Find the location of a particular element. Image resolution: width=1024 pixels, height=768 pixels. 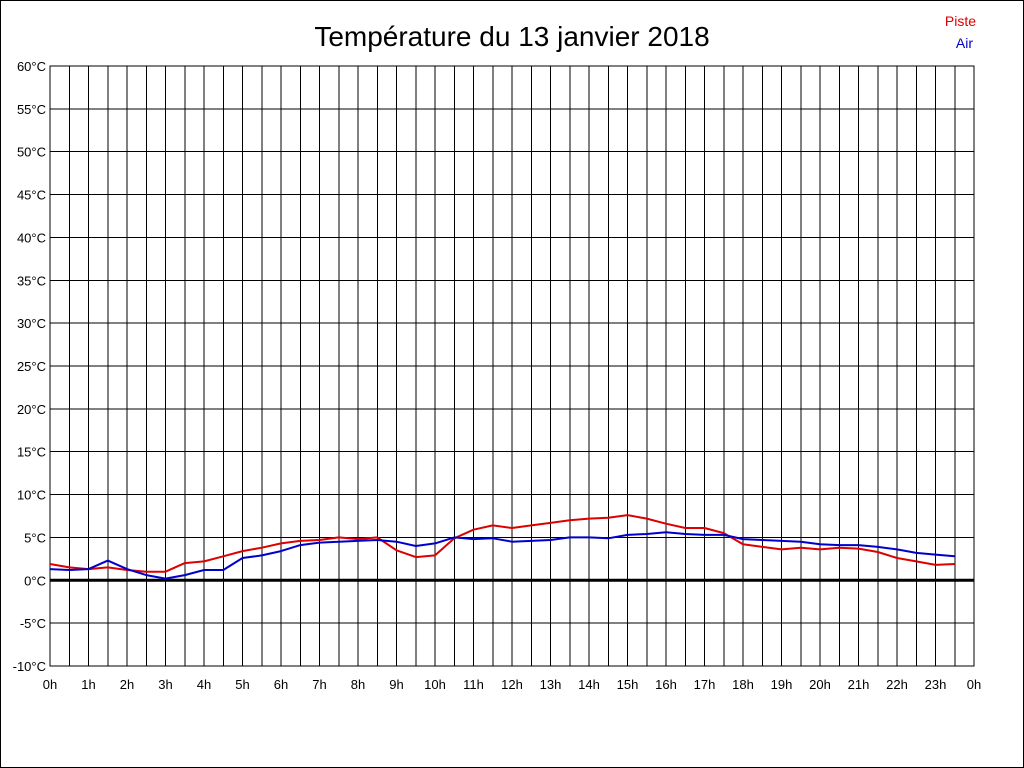

x-tick-label: 14h is located at coordinates (589, 684).